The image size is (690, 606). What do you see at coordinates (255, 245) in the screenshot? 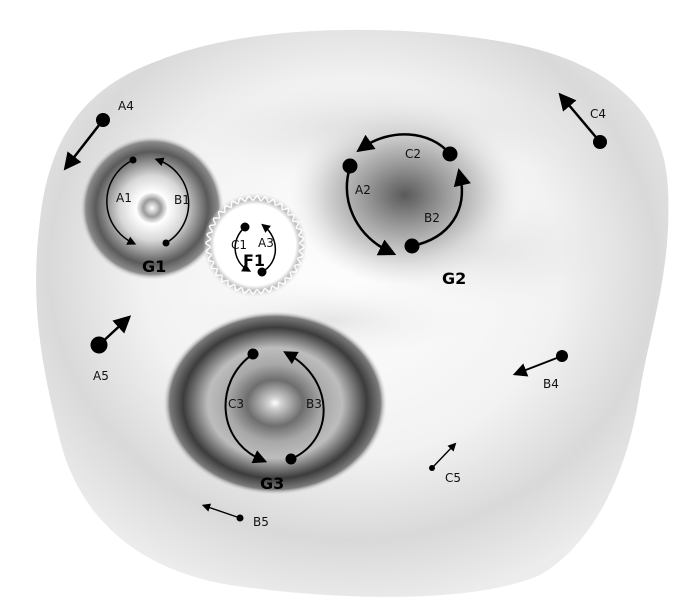
I see `region-f1` at bounding box center [255, 245].